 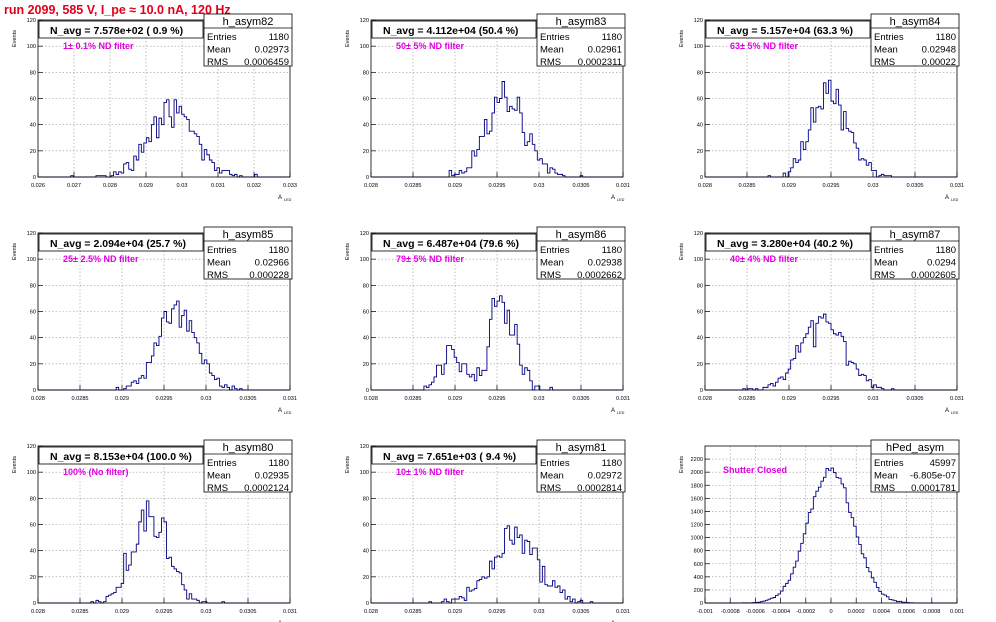 What do you see at coordinates (780, 612) in the screenshot?
I see `x-tick-label: -0.0004` at bounding box center [780, 612].